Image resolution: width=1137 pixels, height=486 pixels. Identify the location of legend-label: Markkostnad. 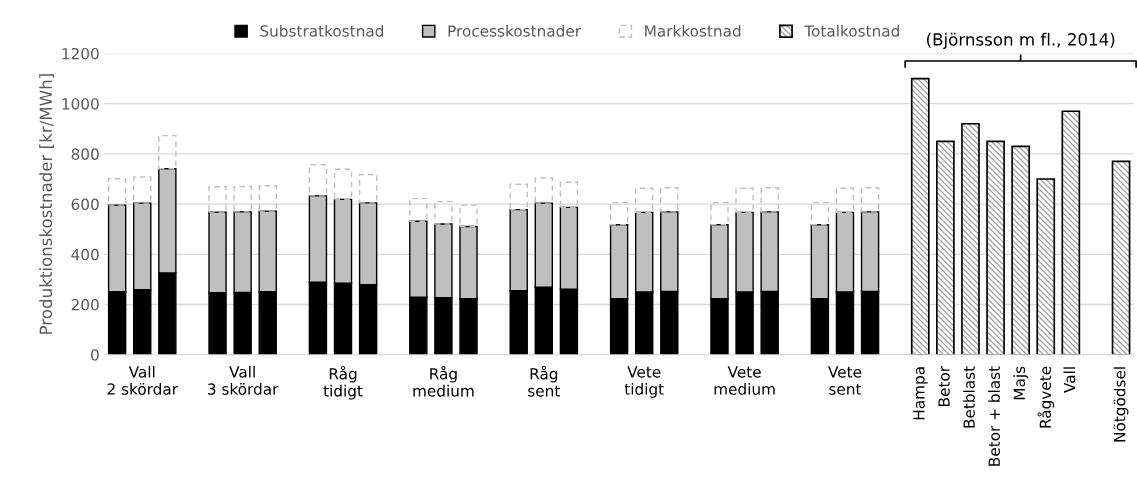
(693, 30).